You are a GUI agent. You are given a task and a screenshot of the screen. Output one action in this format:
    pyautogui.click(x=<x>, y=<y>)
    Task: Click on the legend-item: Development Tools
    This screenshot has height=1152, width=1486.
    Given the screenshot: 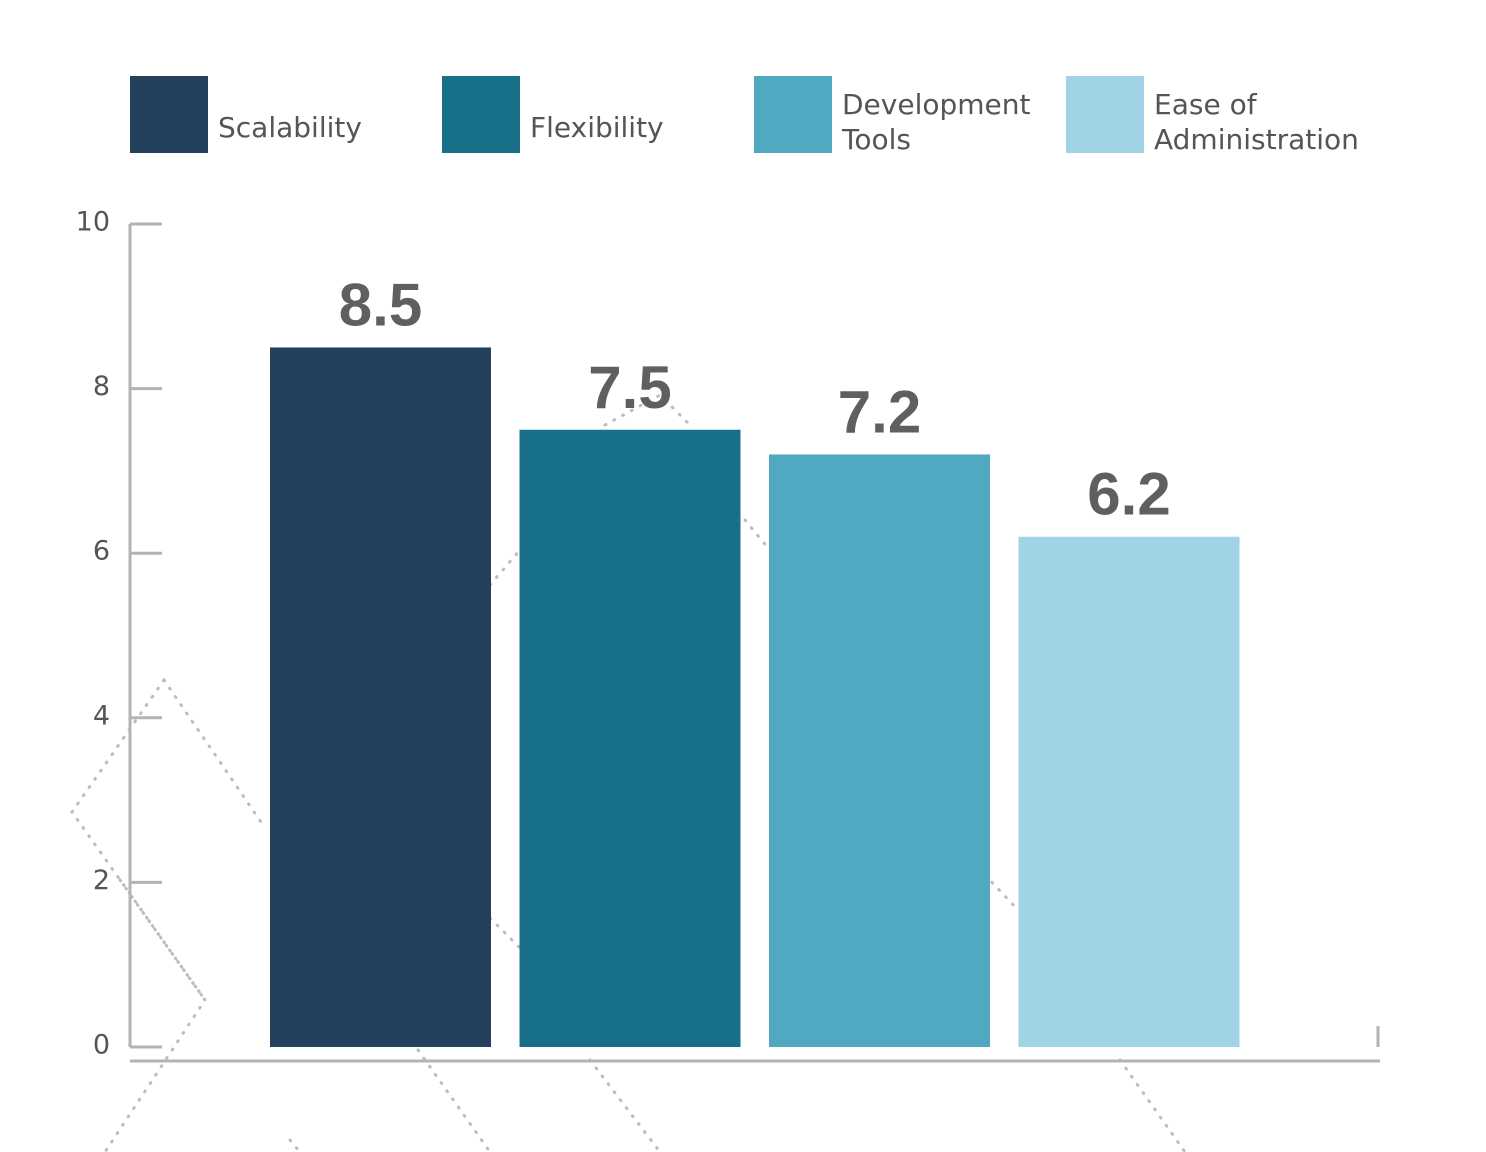 What is the action you would take?
    pyautogui.click(x=892, y=116)
    